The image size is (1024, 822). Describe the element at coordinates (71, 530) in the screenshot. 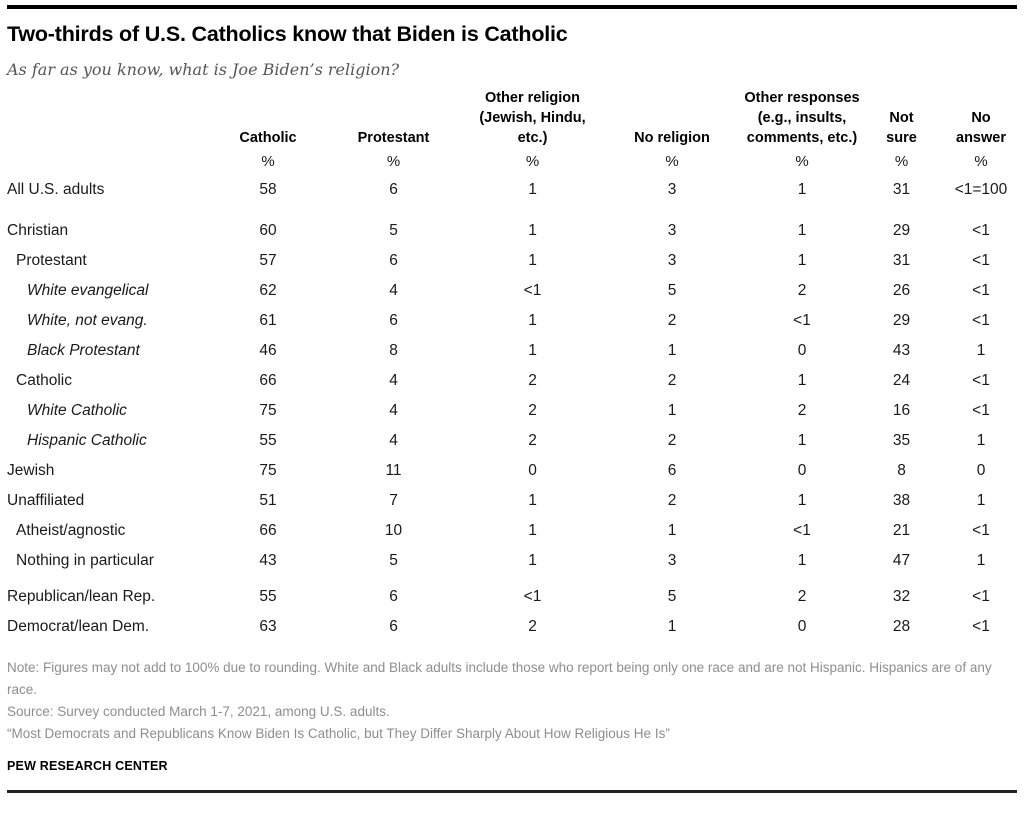

I see `row-label: Atheist/agnostic` at that location.